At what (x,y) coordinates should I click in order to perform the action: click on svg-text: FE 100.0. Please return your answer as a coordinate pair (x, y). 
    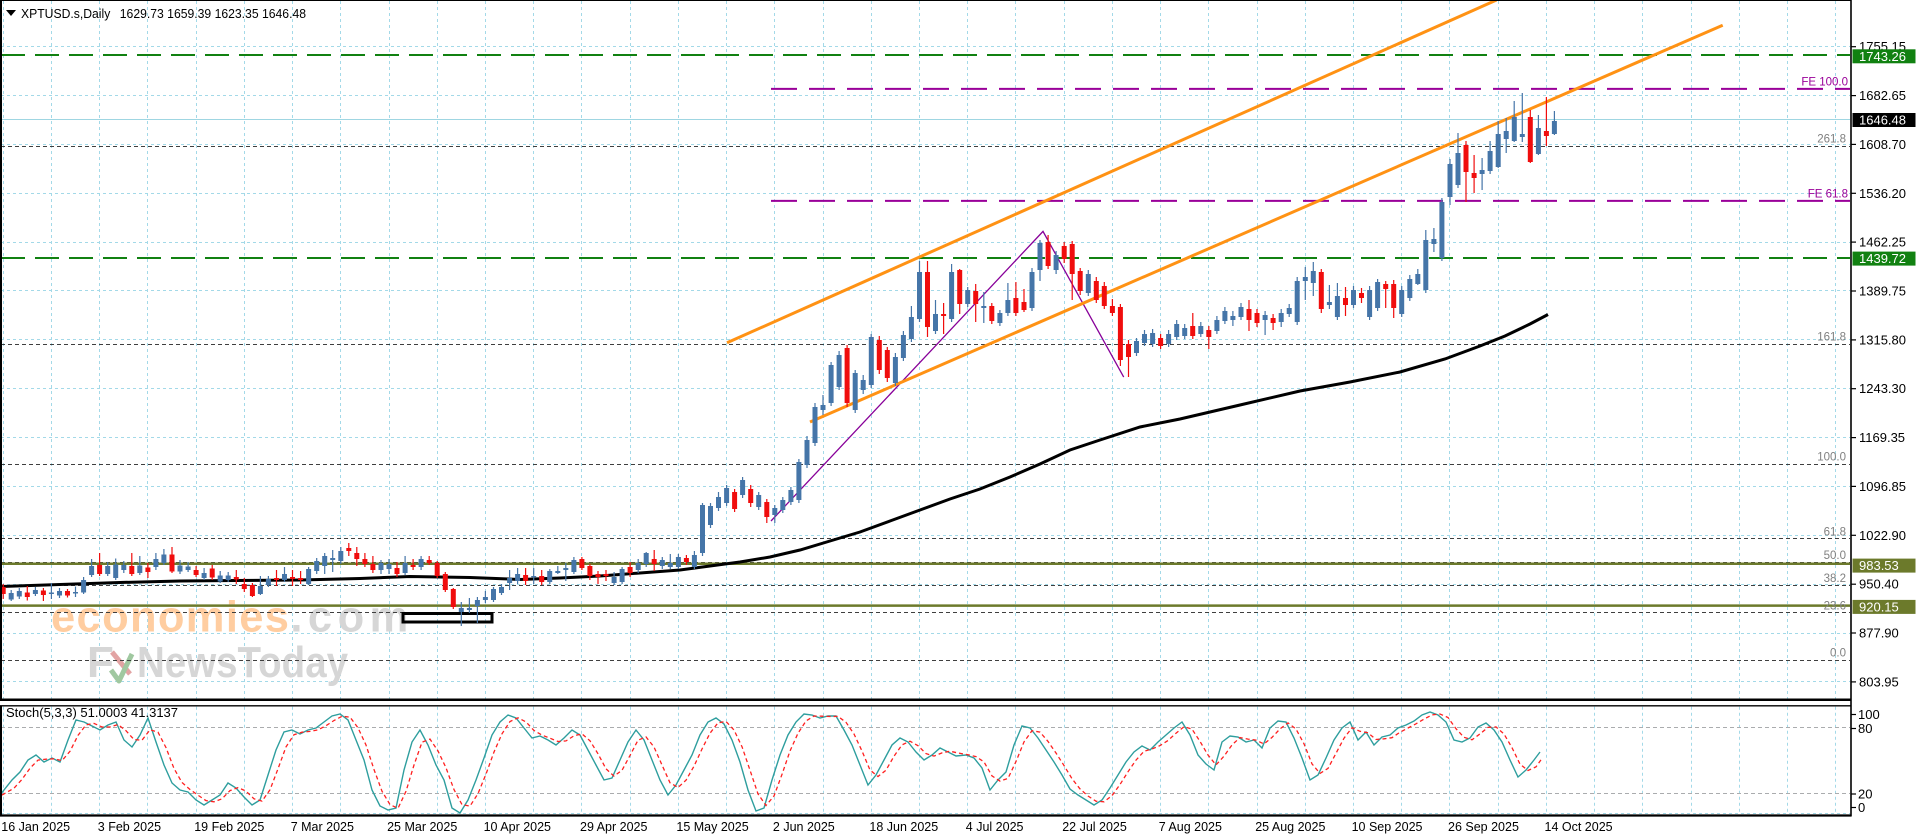
    Looking at the image, I should click on (1824, 83).